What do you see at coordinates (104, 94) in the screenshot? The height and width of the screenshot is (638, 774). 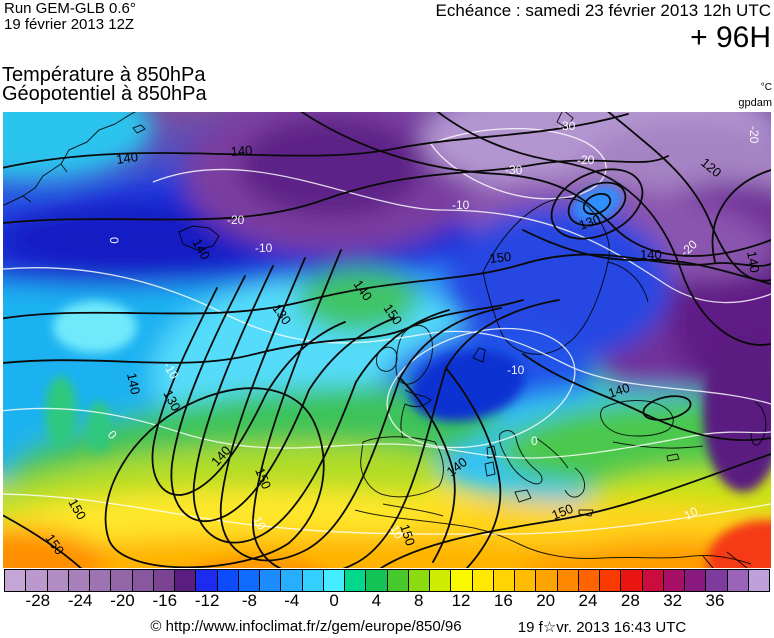 I see `parameter-geopotential: Géopotentiel à 850hPa` at bounding box center [104, 94].